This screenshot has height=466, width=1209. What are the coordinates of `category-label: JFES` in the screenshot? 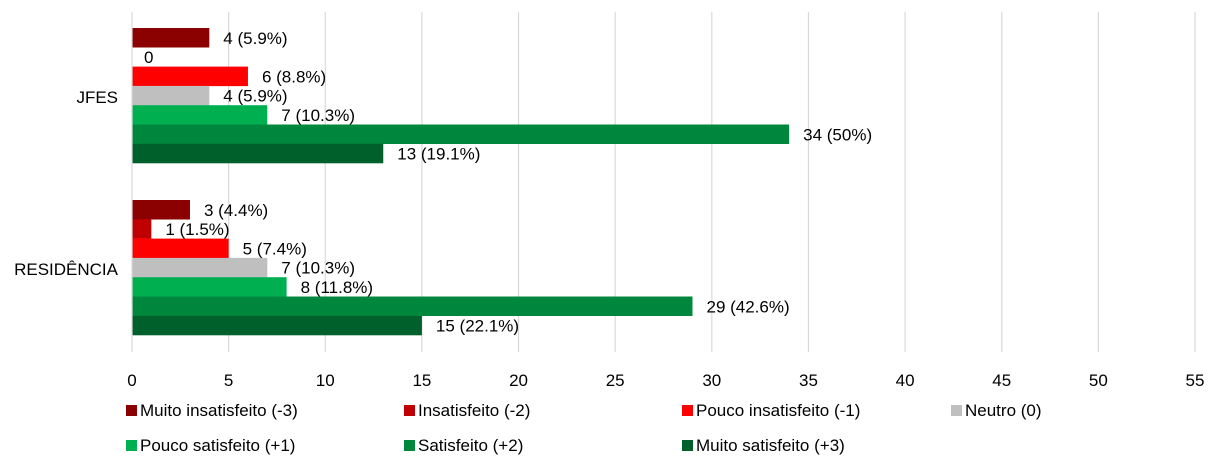 It's located at (97, 97).